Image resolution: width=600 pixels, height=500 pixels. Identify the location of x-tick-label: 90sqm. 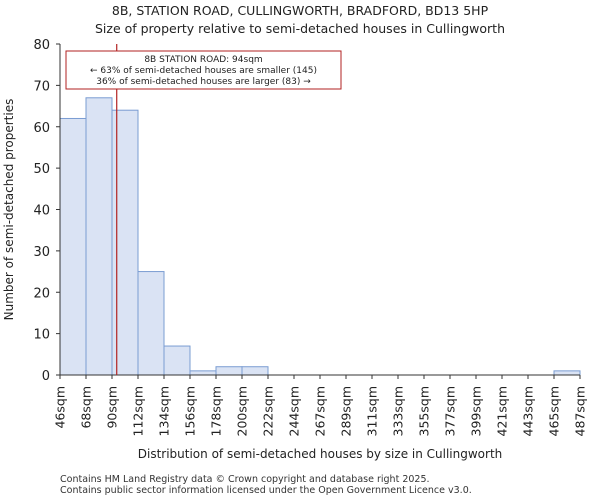
(112, 407).